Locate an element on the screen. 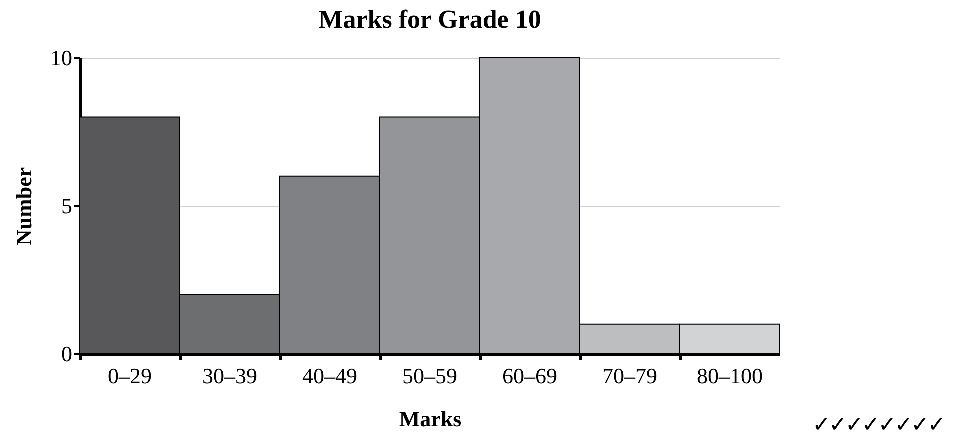 This screenshot has width=964, height=448. chart-title: Marks for Grade 10 is located at coordinates (430, 19).